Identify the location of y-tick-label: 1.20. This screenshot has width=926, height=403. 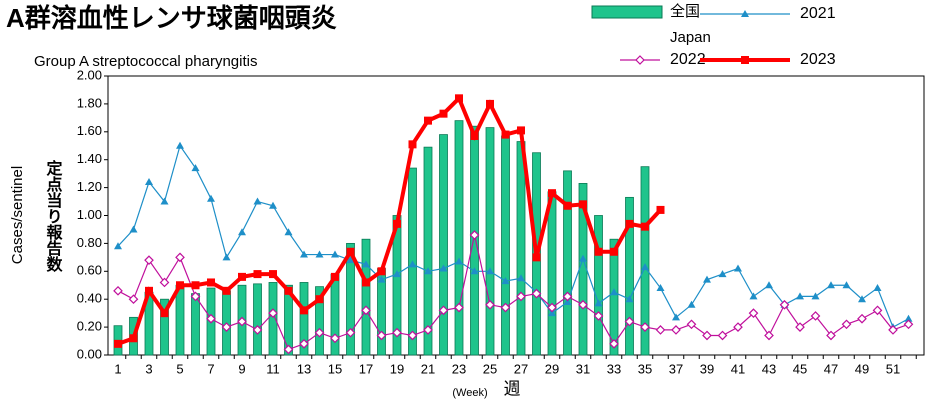
(89, 186).